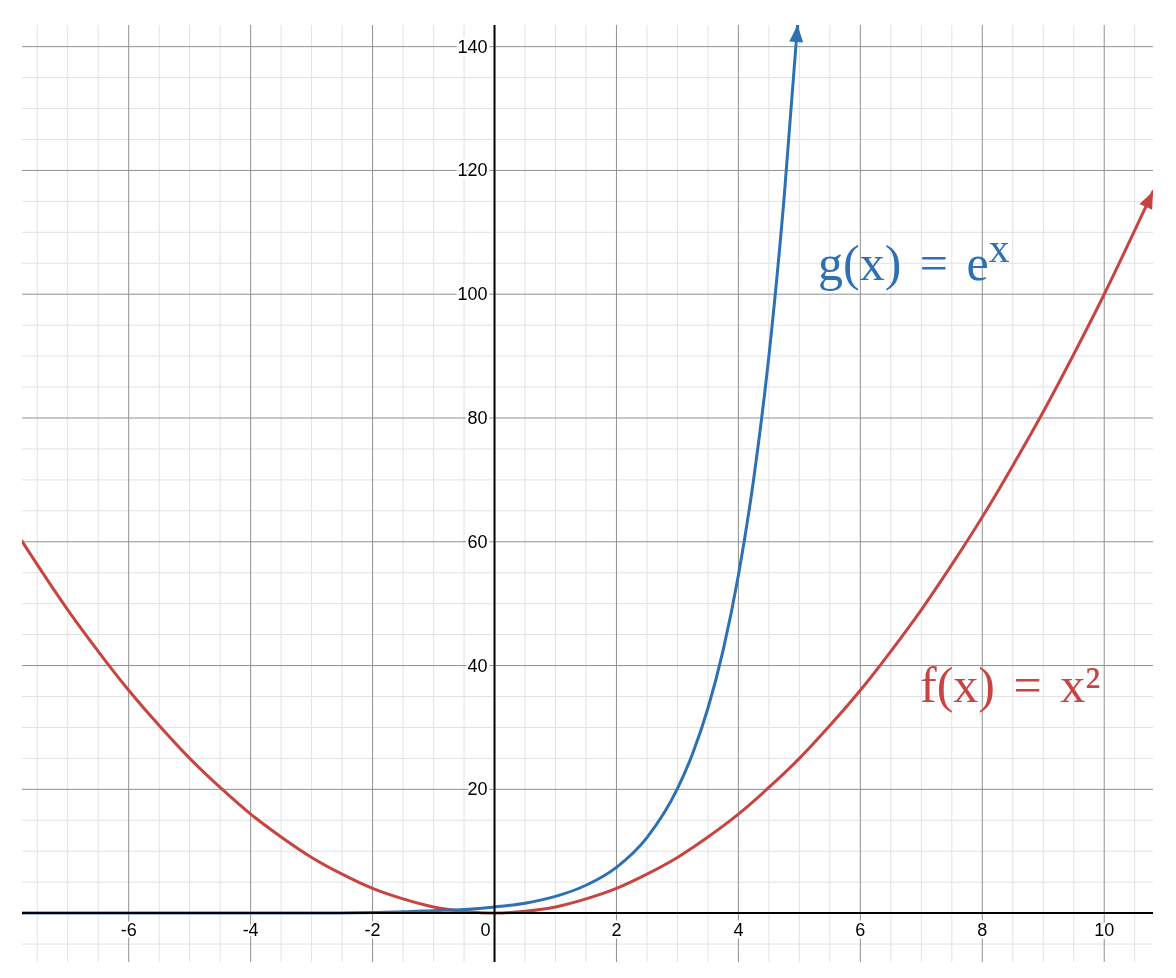  I want to click on x-tick-label: 4, so click(738, 930).